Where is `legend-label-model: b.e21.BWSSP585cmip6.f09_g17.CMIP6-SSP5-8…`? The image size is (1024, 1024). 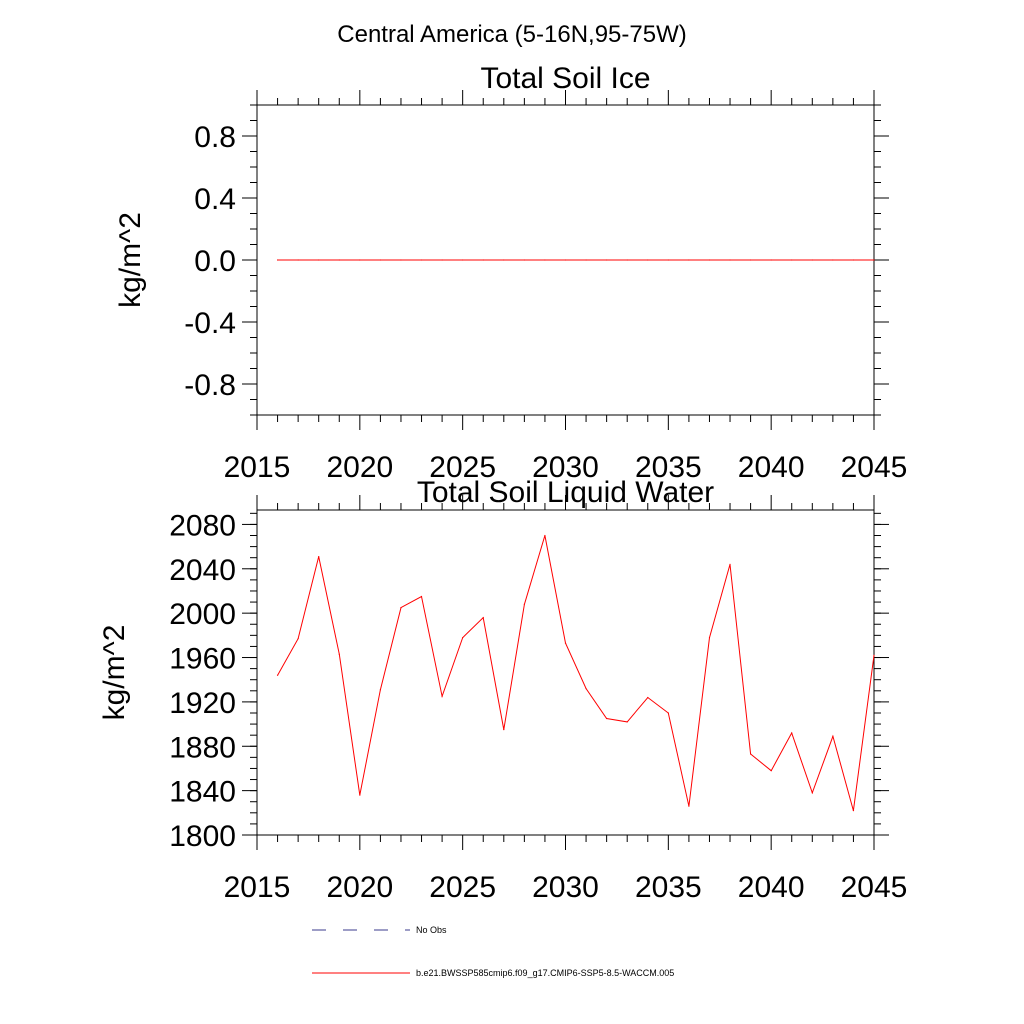 legend-label-model: b.e21.BWSSP585cmip6.f09_g17.CMIP6-SSP5-8… is located at coordinates (545, 973).